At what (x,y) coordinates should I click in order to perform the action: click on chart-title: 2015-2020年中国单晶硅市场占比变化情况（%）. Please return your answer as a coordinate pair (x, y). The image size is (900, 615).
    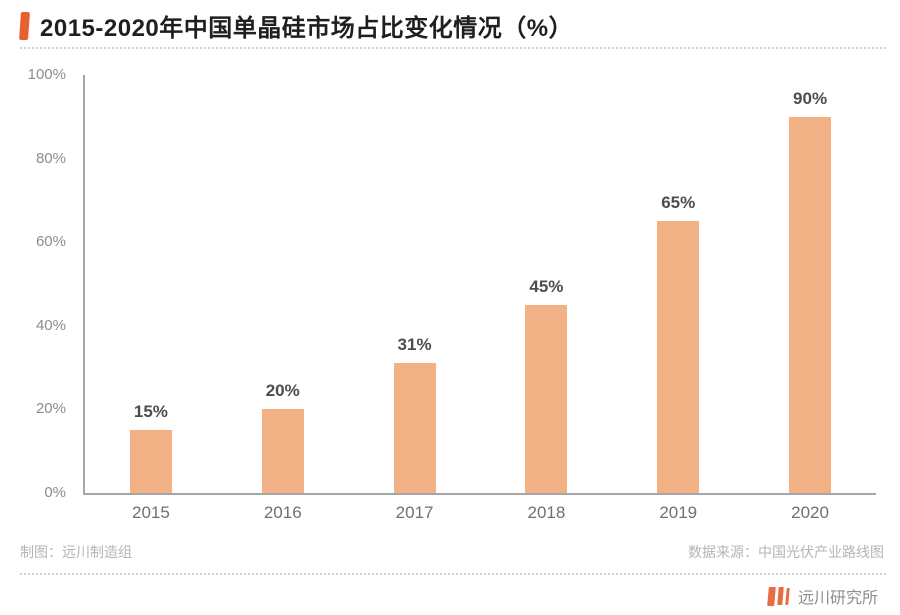
    Looking at the image, I should click on (307, 28).